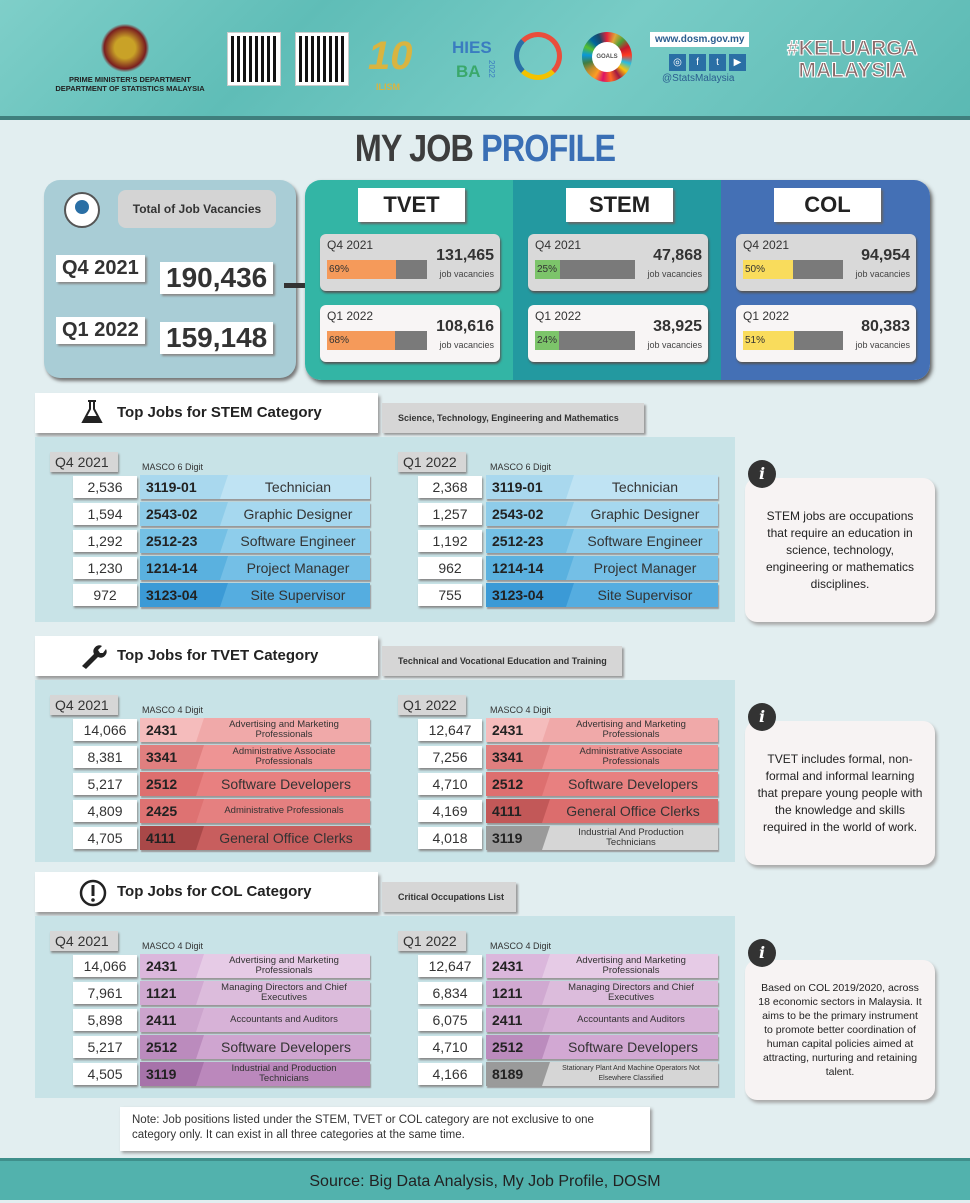 The height and width of the screenshot is (1203, 970). Describe the element at coordinates (508, 1074) in the screenshot. I see `masco-code: 8189` at that location.